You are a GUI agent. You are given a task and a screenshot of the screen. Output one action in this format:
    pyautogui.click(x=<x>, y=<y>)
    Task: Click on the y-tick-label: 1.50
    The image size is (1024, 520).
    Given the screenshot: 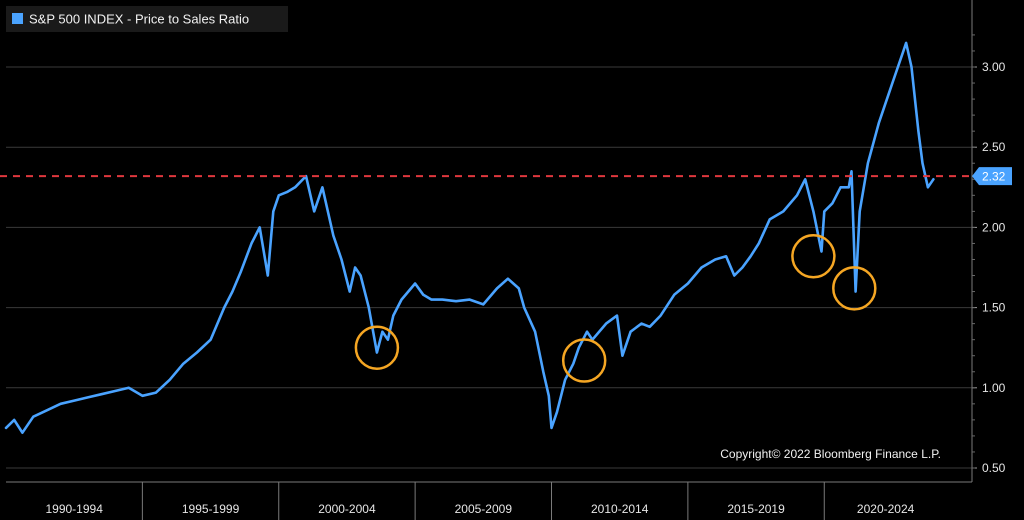 What is the action you would take?
    pyautogui.click(x=994, y=308)
    